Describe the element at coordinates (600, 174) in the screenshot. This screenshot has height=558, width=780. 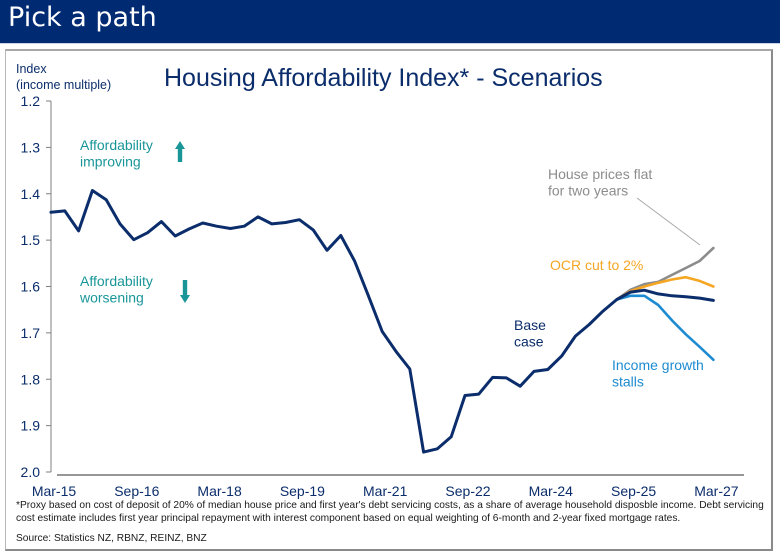
I see `annotation-text: House prices flat` at that location.